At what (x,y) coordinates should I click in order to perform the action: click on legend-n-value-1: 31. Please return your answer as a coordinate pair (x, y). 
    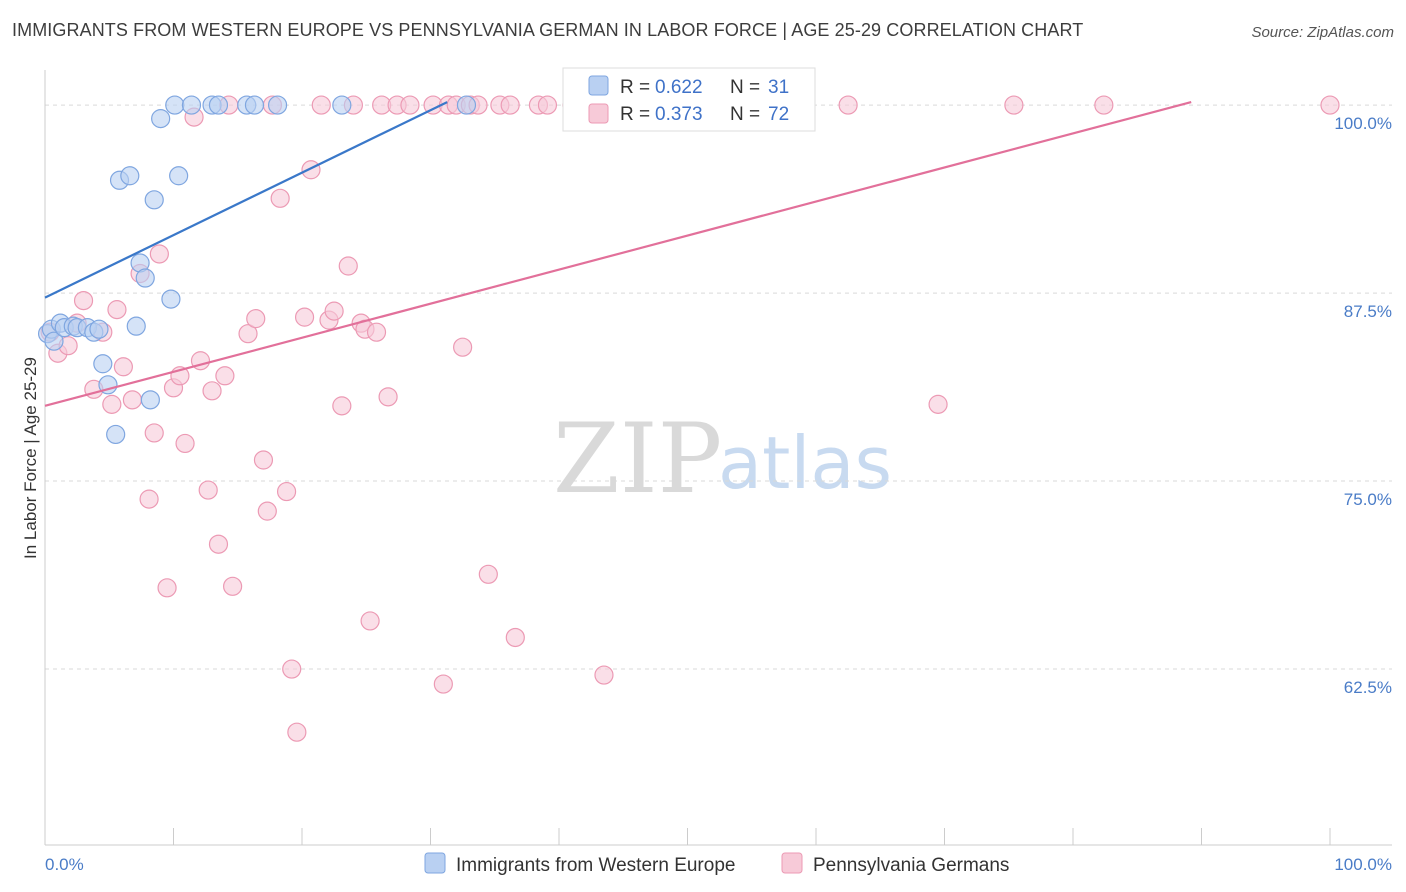
    Looking at the image, I should click on (778, 87).